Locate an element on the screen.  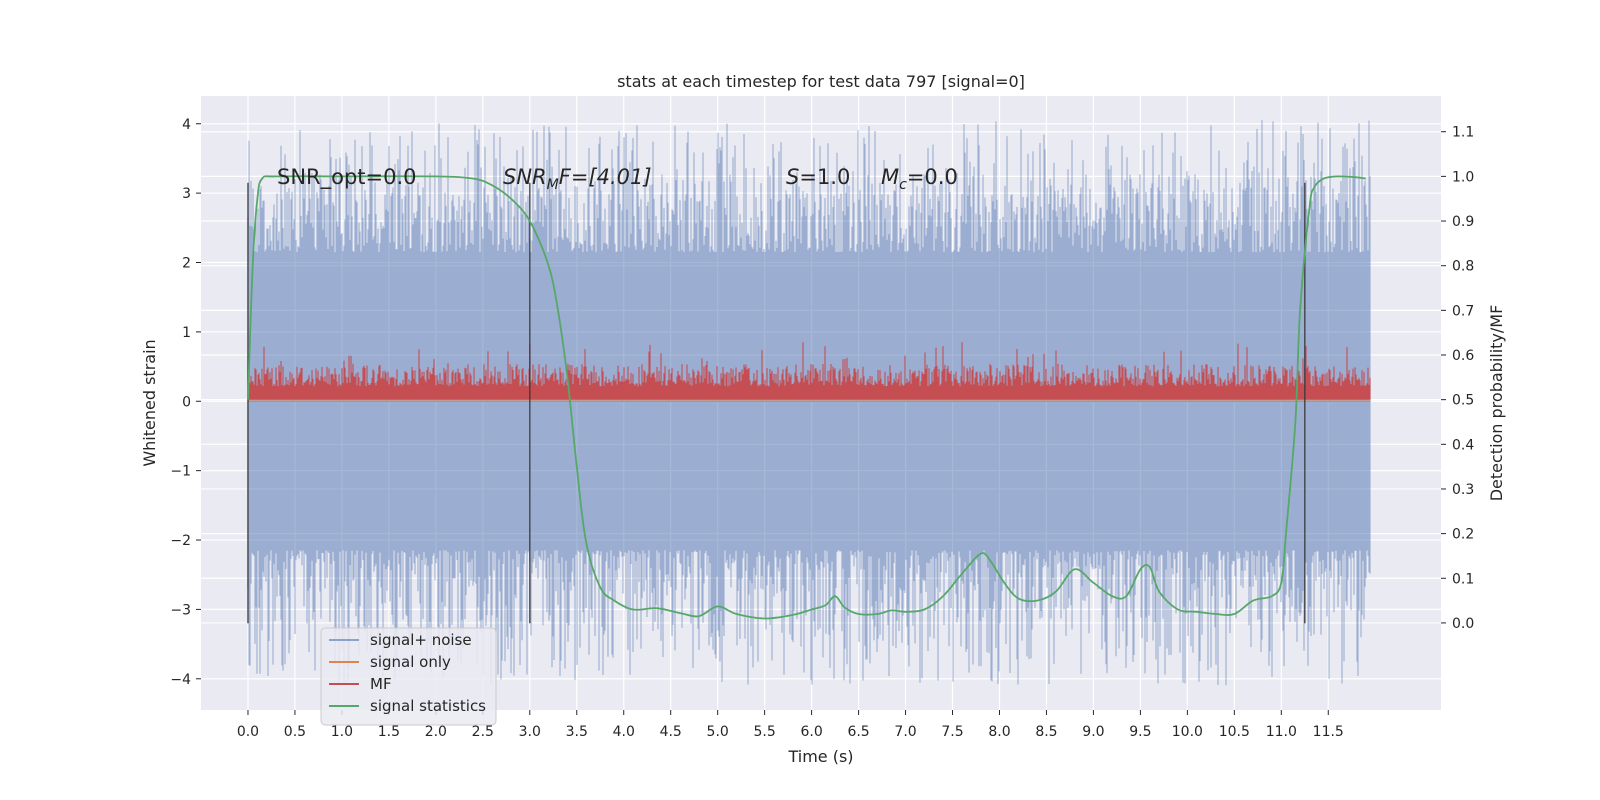
y2-tick-label: 0.4 is located at coordinates (1463, 445).